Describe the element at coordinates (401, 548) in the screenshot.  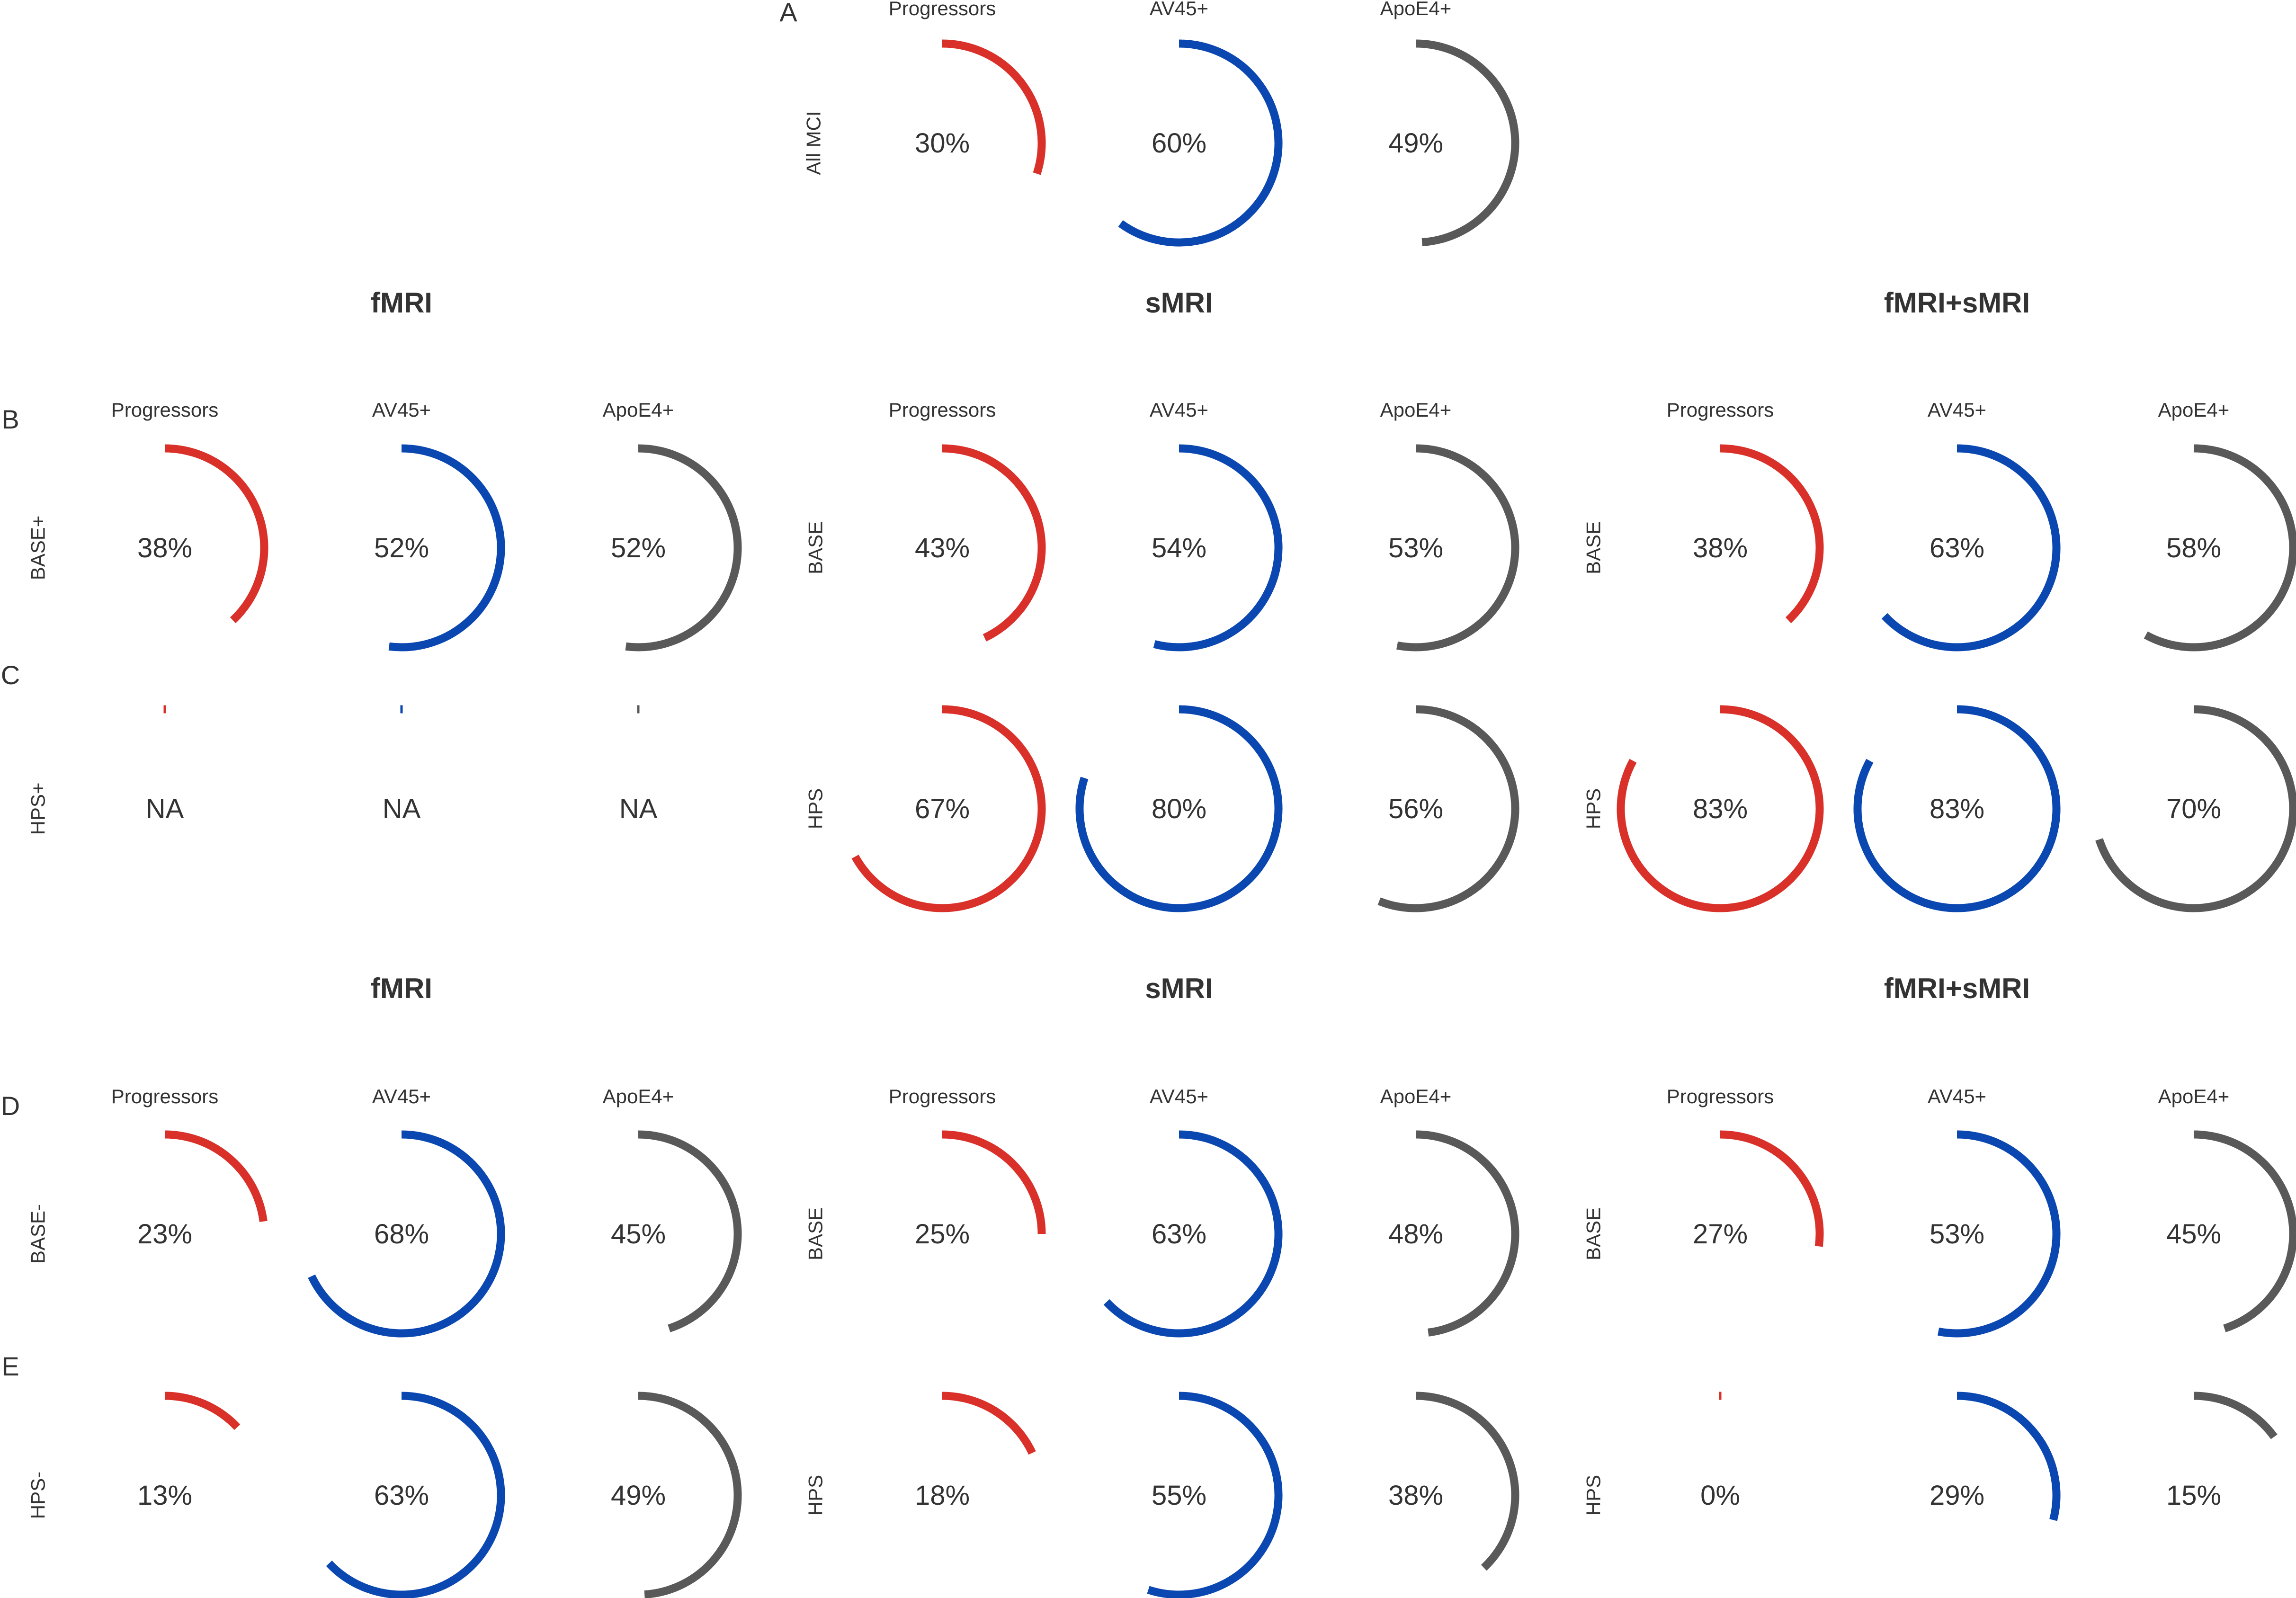
I see `ring-base-av45-label: 52%` at that location.